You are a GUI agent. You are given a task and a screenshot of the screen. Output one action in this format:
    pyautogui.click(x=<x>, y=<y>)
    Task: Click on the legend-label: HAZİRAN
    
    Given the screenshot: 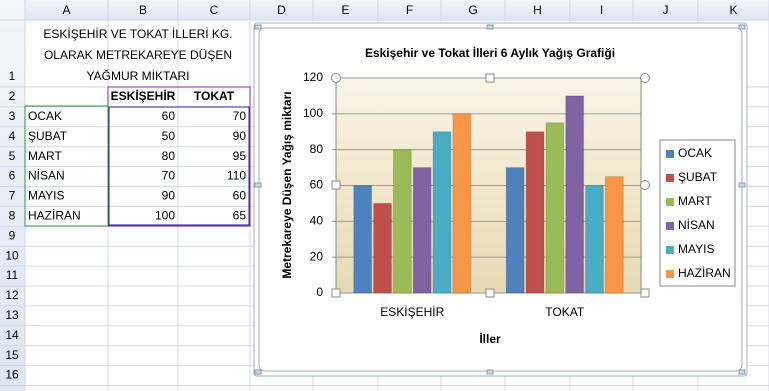 What is the action you would take?
    pyautogui.click(x=704, y=273)
    